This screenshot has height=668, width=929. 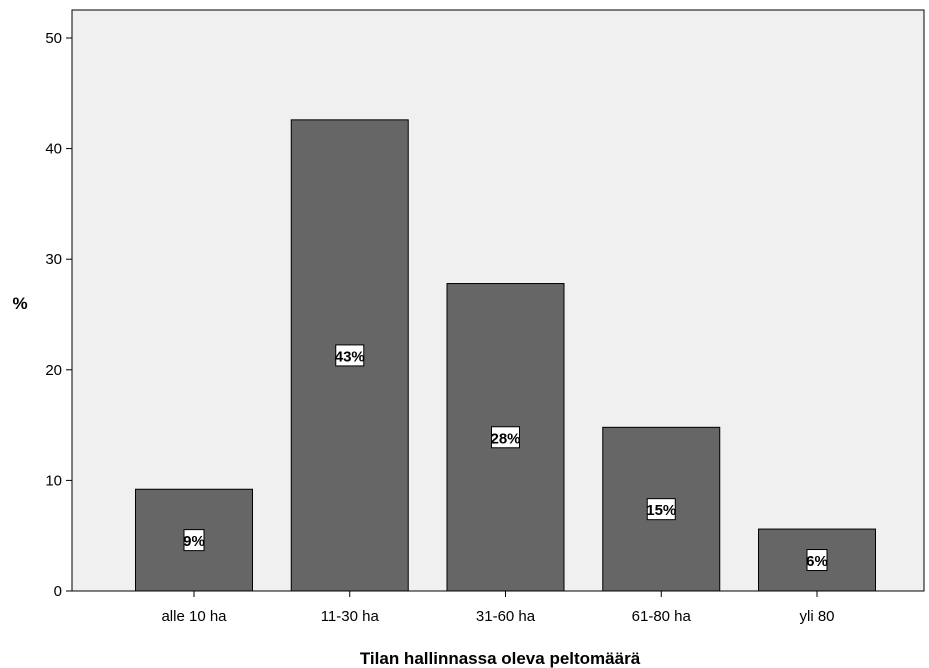 I want to click on data-label: 9%, so click(x=194, y=541).